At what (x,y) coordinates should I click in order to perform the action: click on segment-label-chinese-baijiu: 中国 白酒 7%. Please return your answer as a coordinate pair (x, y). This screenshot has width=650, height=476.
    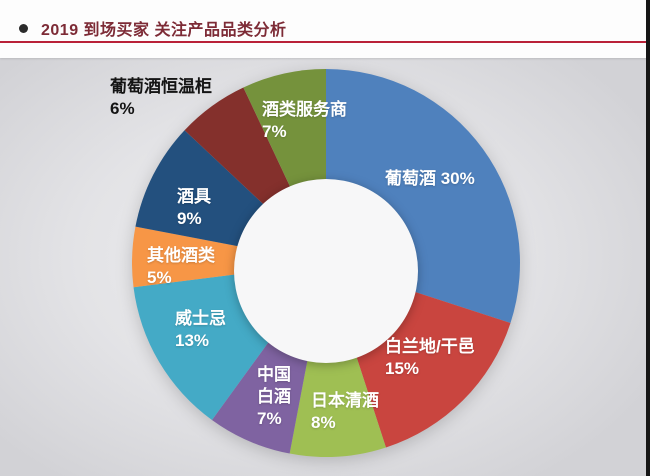
    Looking at the image, I should click on (274, 397).